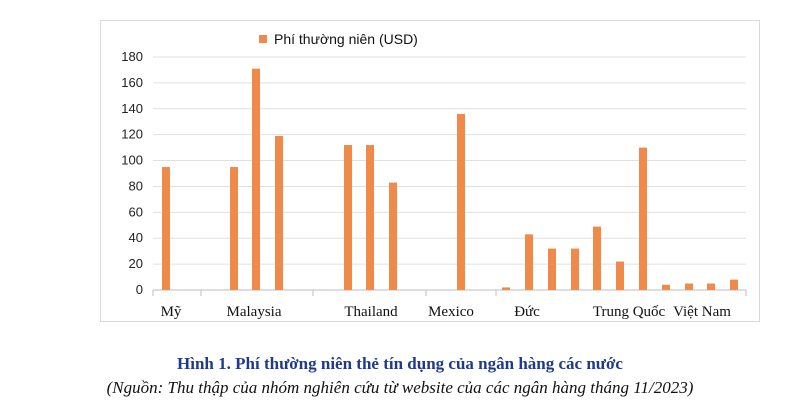  What do you see at coordinates (171, 312) in the screenshot?
I see `category-label: Mỹ` at bounding box center [171, 312].